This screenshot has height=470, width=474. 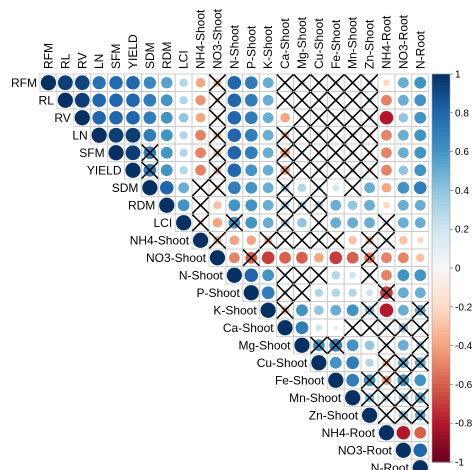 What do you see at coordinates (104, 170) in the screenshot?
I see `row-label-YIELD: YIELD` at bounding box center [104, 170].